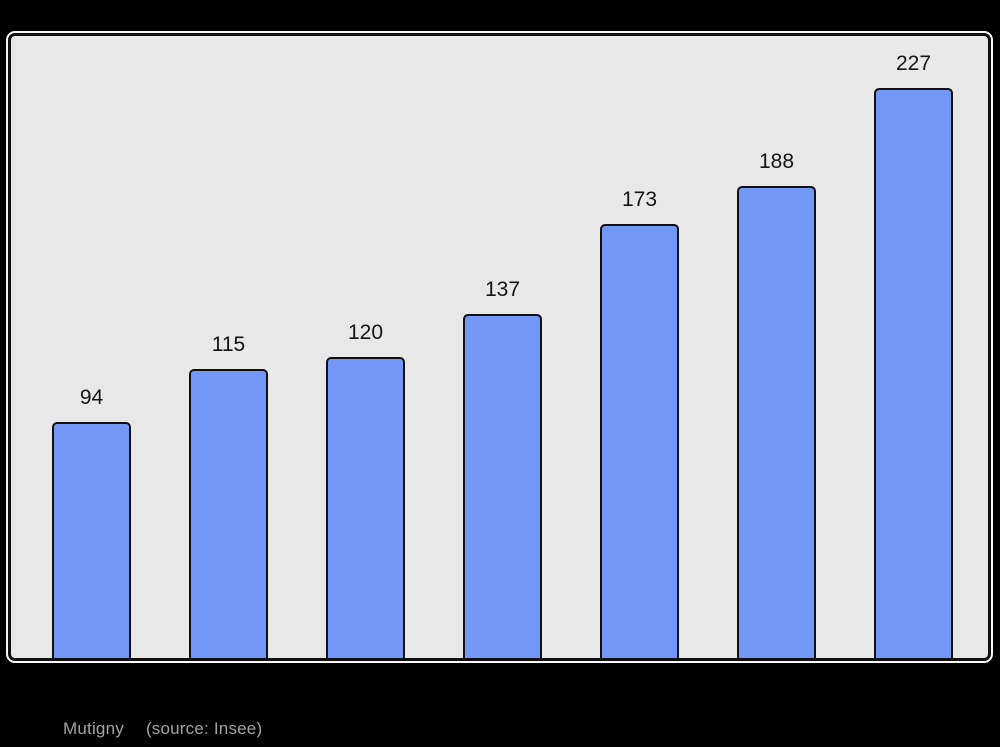  I want to click on caption-place: Mutigny, so click(93, 728).